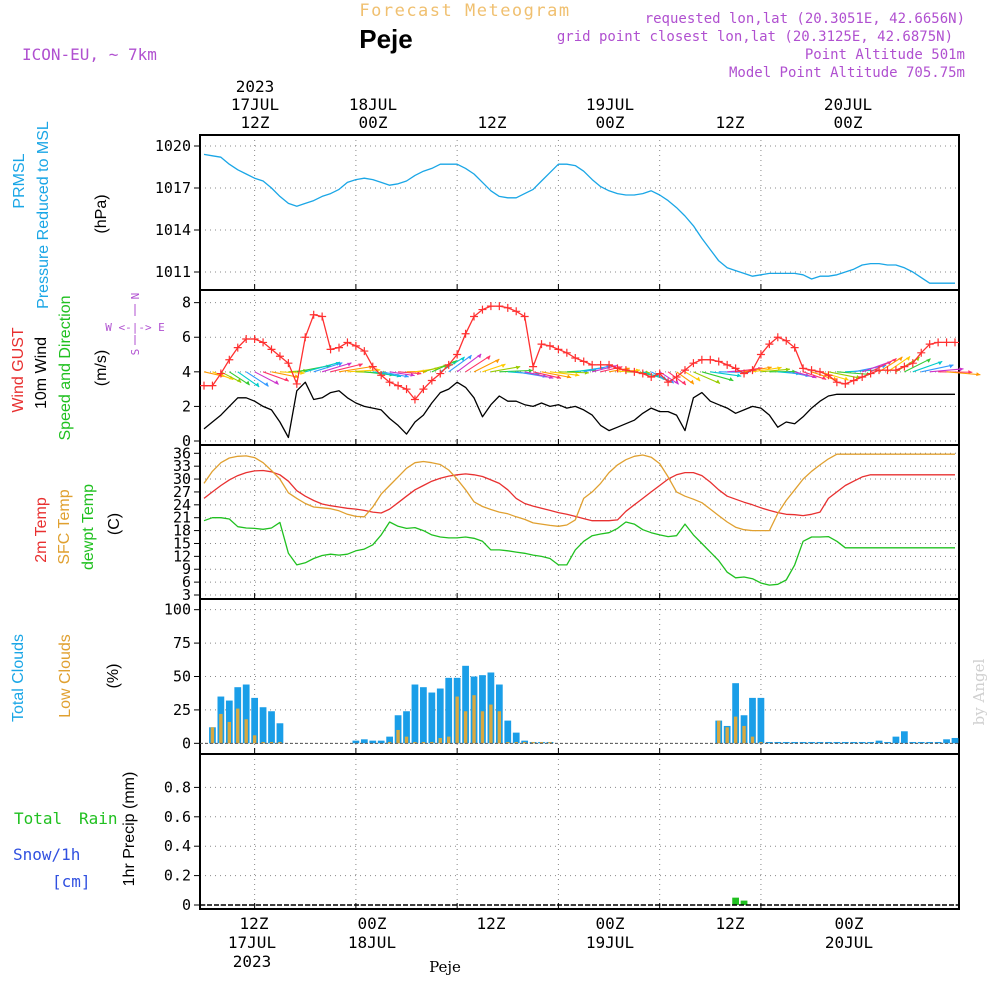  I want to click on clouds-panel: 0 25 50 75 100, so click(562, 676).